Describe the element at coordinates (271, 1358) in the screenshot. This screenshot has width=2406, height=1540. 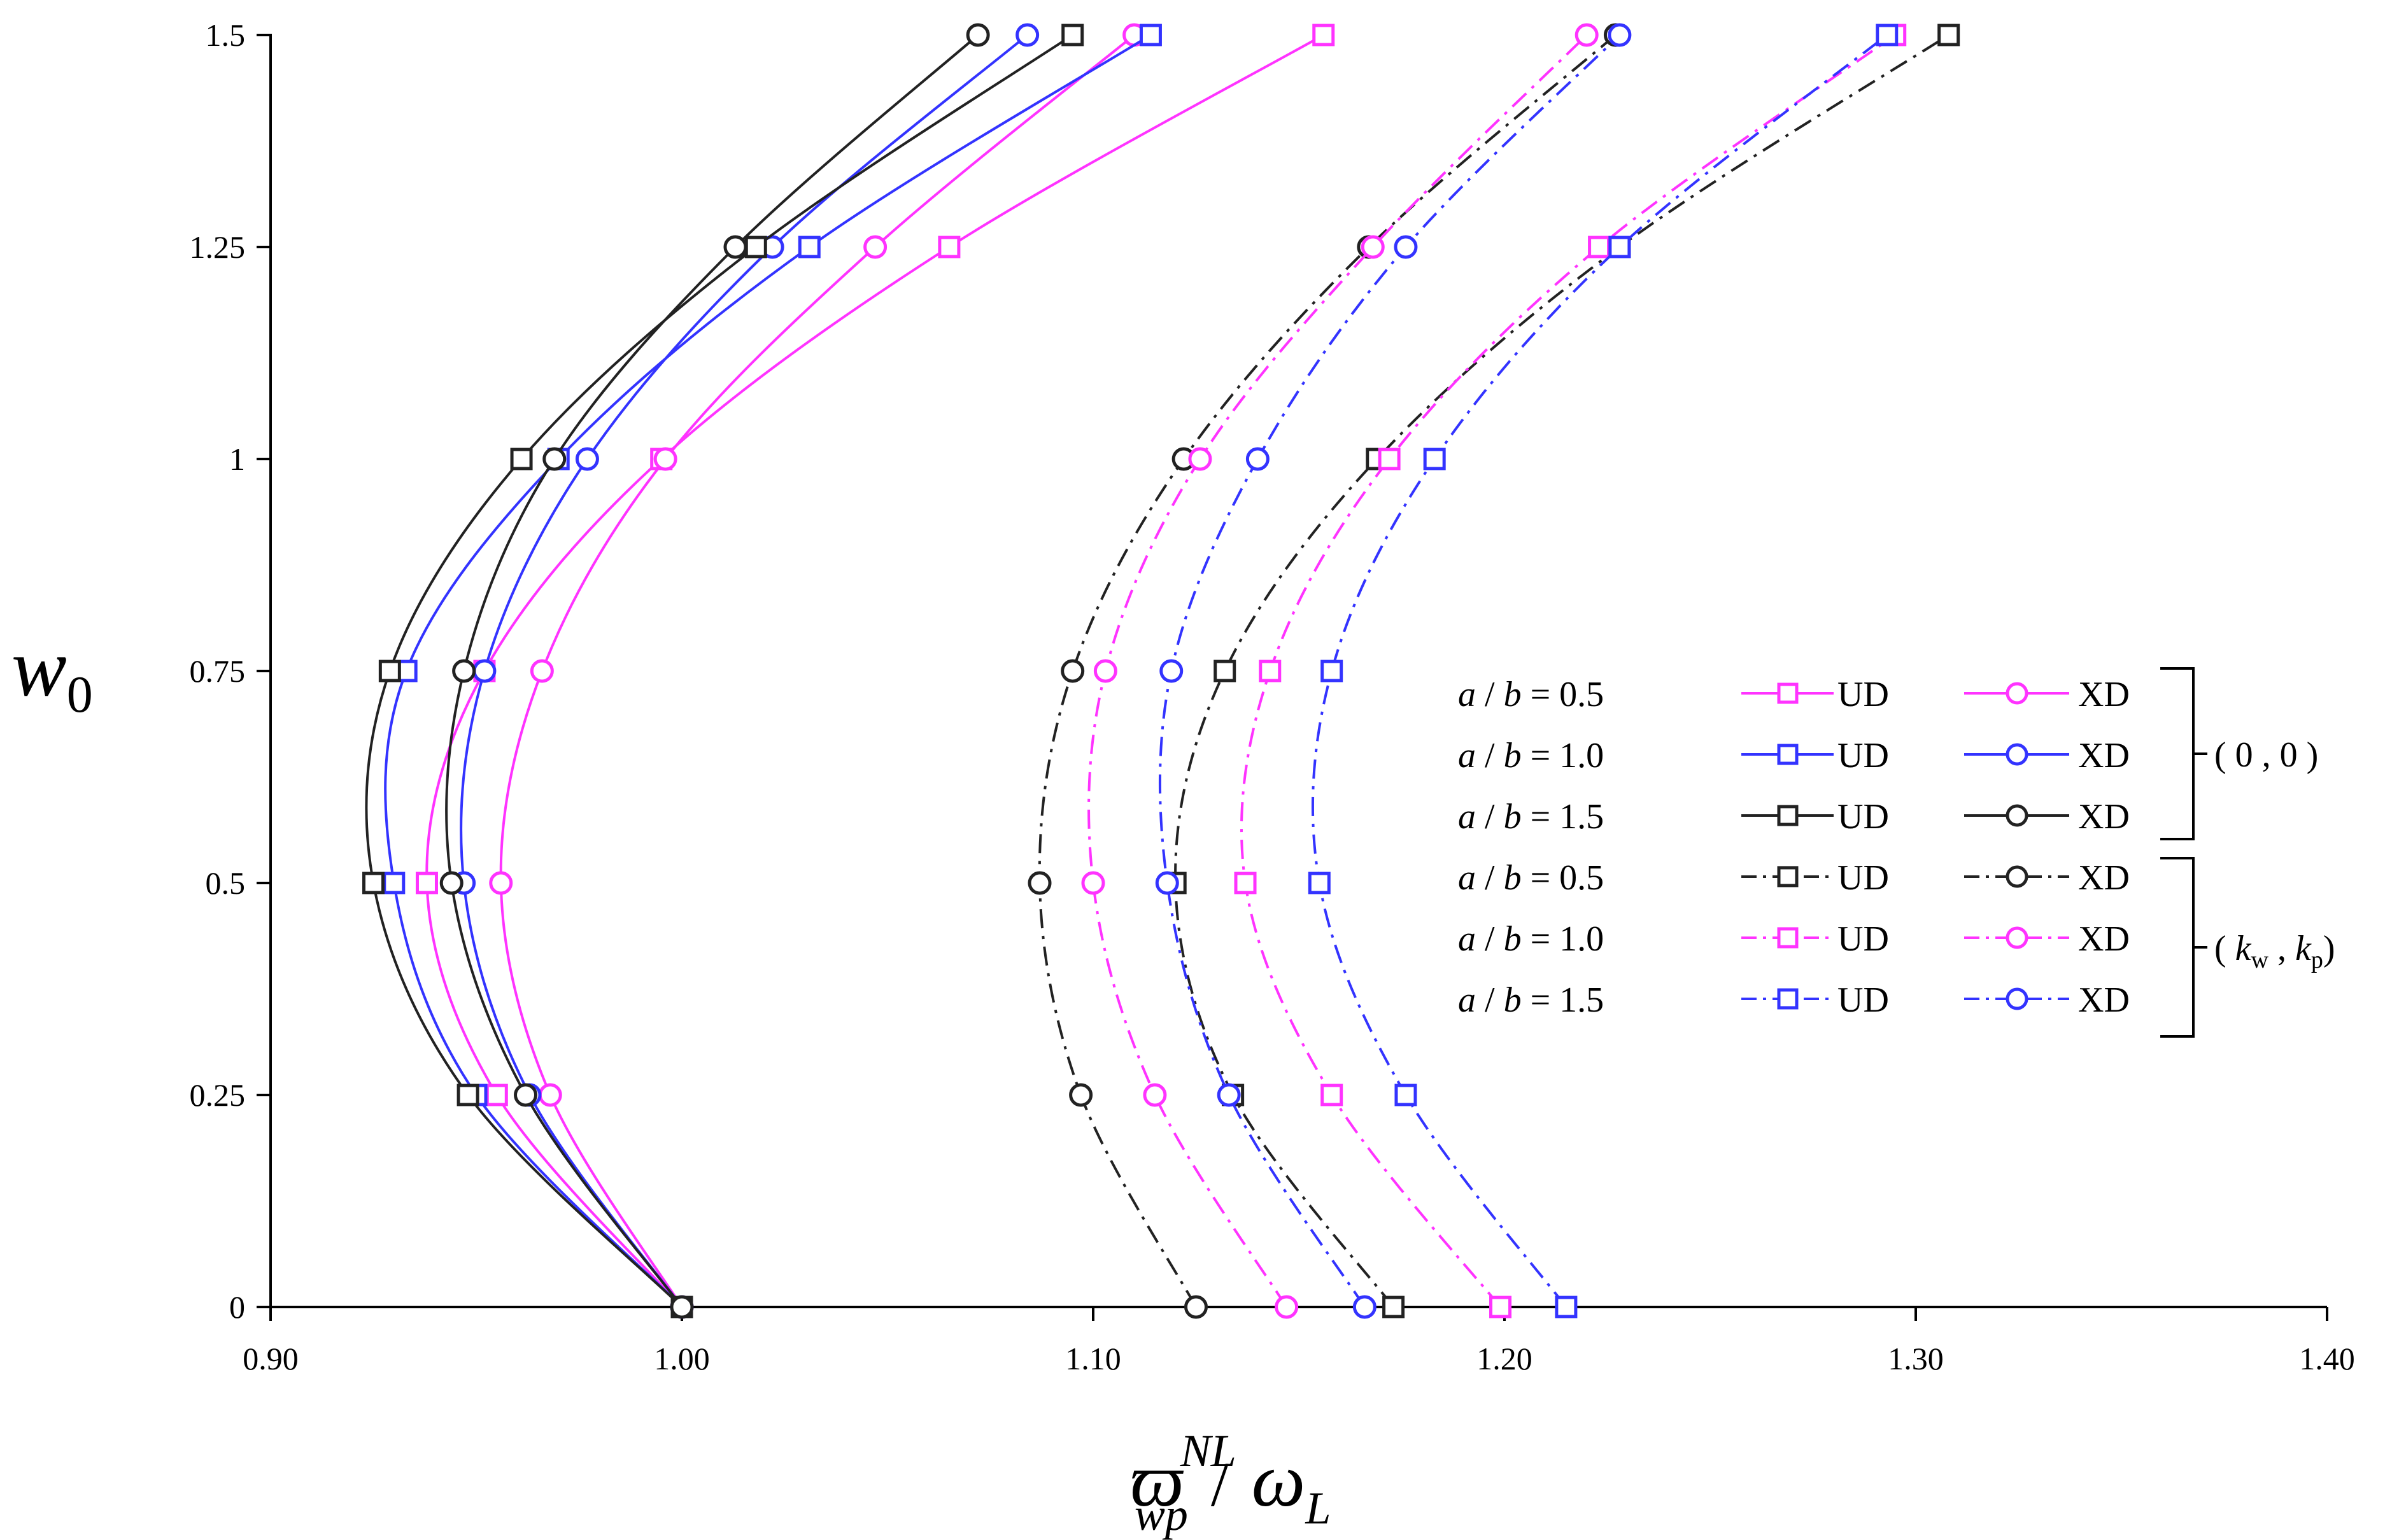
I see `x-tick-label: 0.90` at that location.